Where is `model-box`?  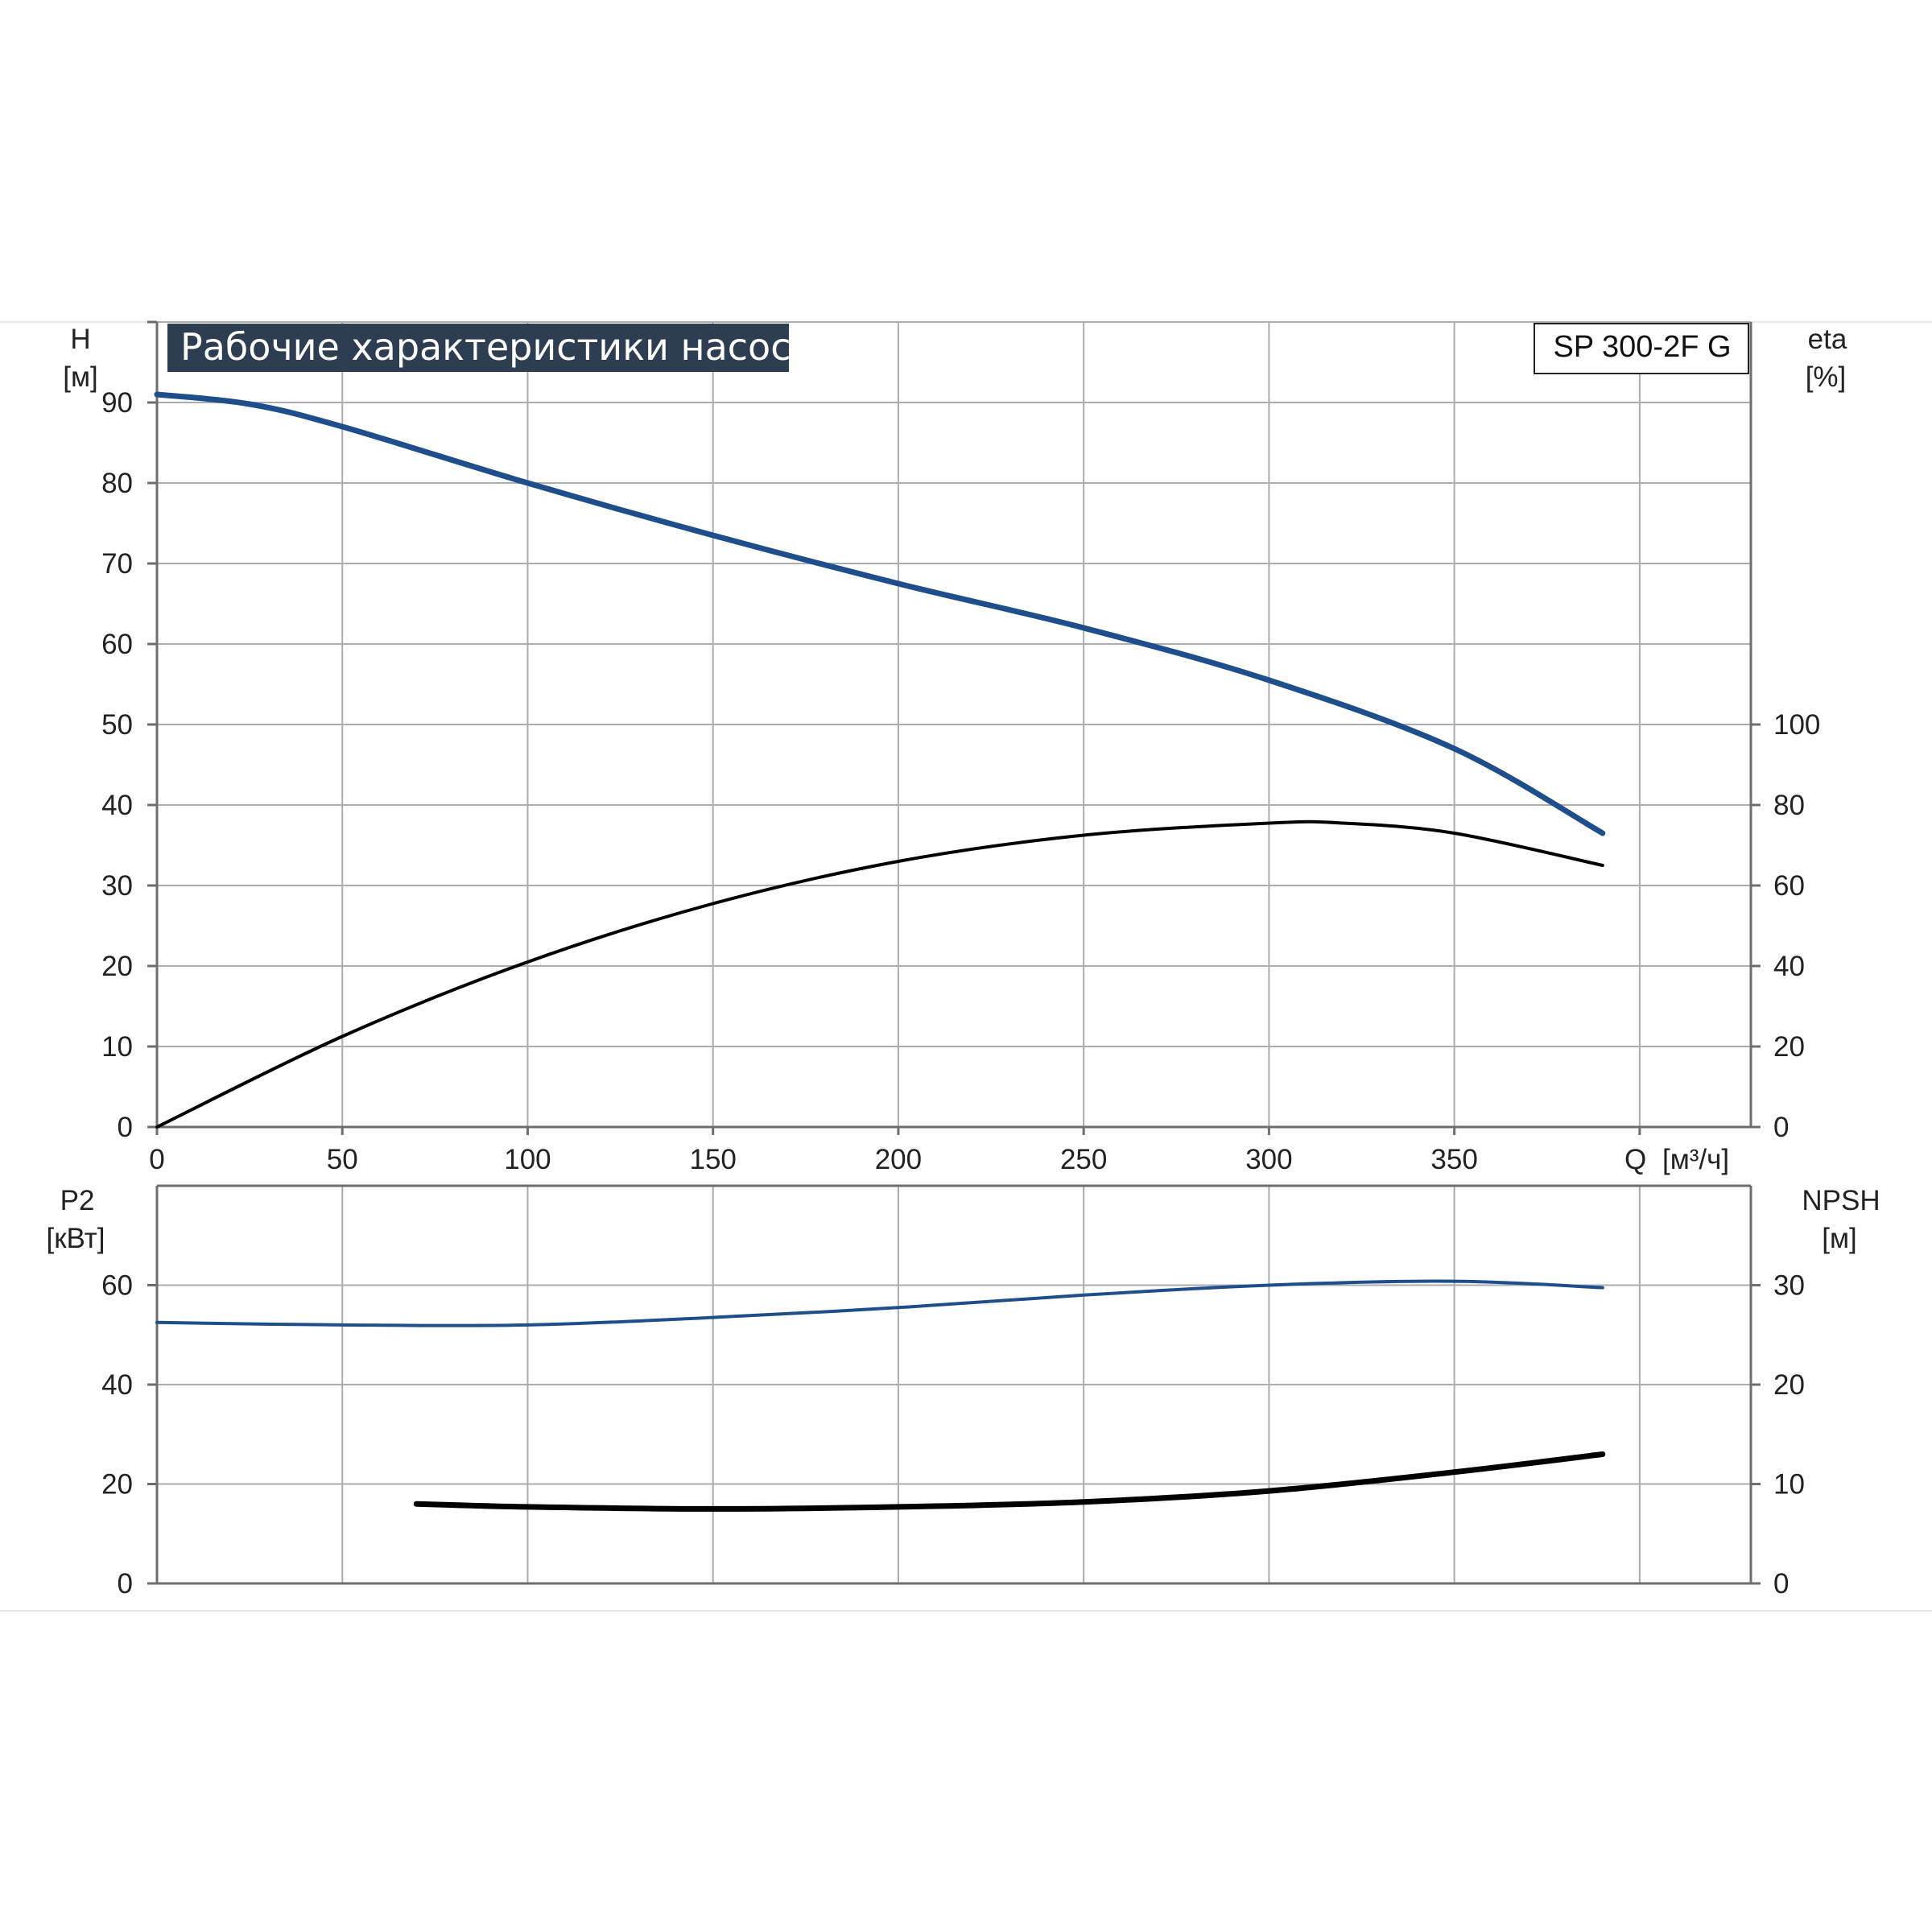 model-box is located at coordinates (1641, 348).